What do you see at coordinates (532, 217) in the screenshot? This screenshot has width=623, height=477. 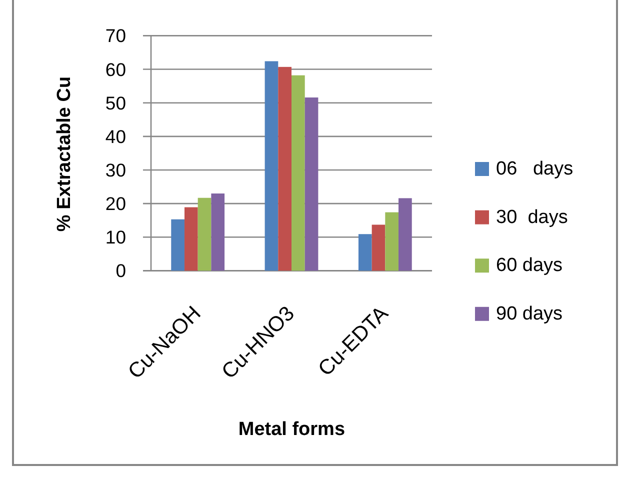 I see `legend-label: 30 days` at bounding box center [532, 217].